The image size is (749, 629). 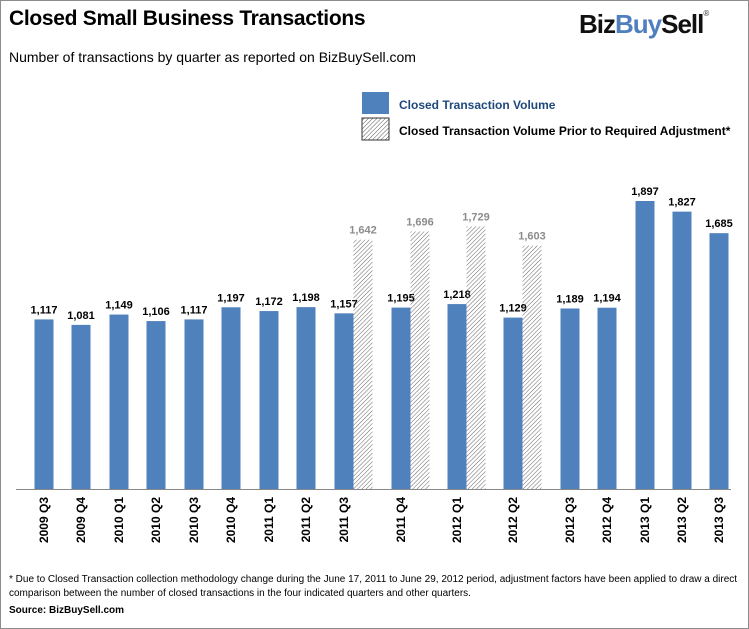 I want to click on data-label: 1,827, so click(x=682, y=203).